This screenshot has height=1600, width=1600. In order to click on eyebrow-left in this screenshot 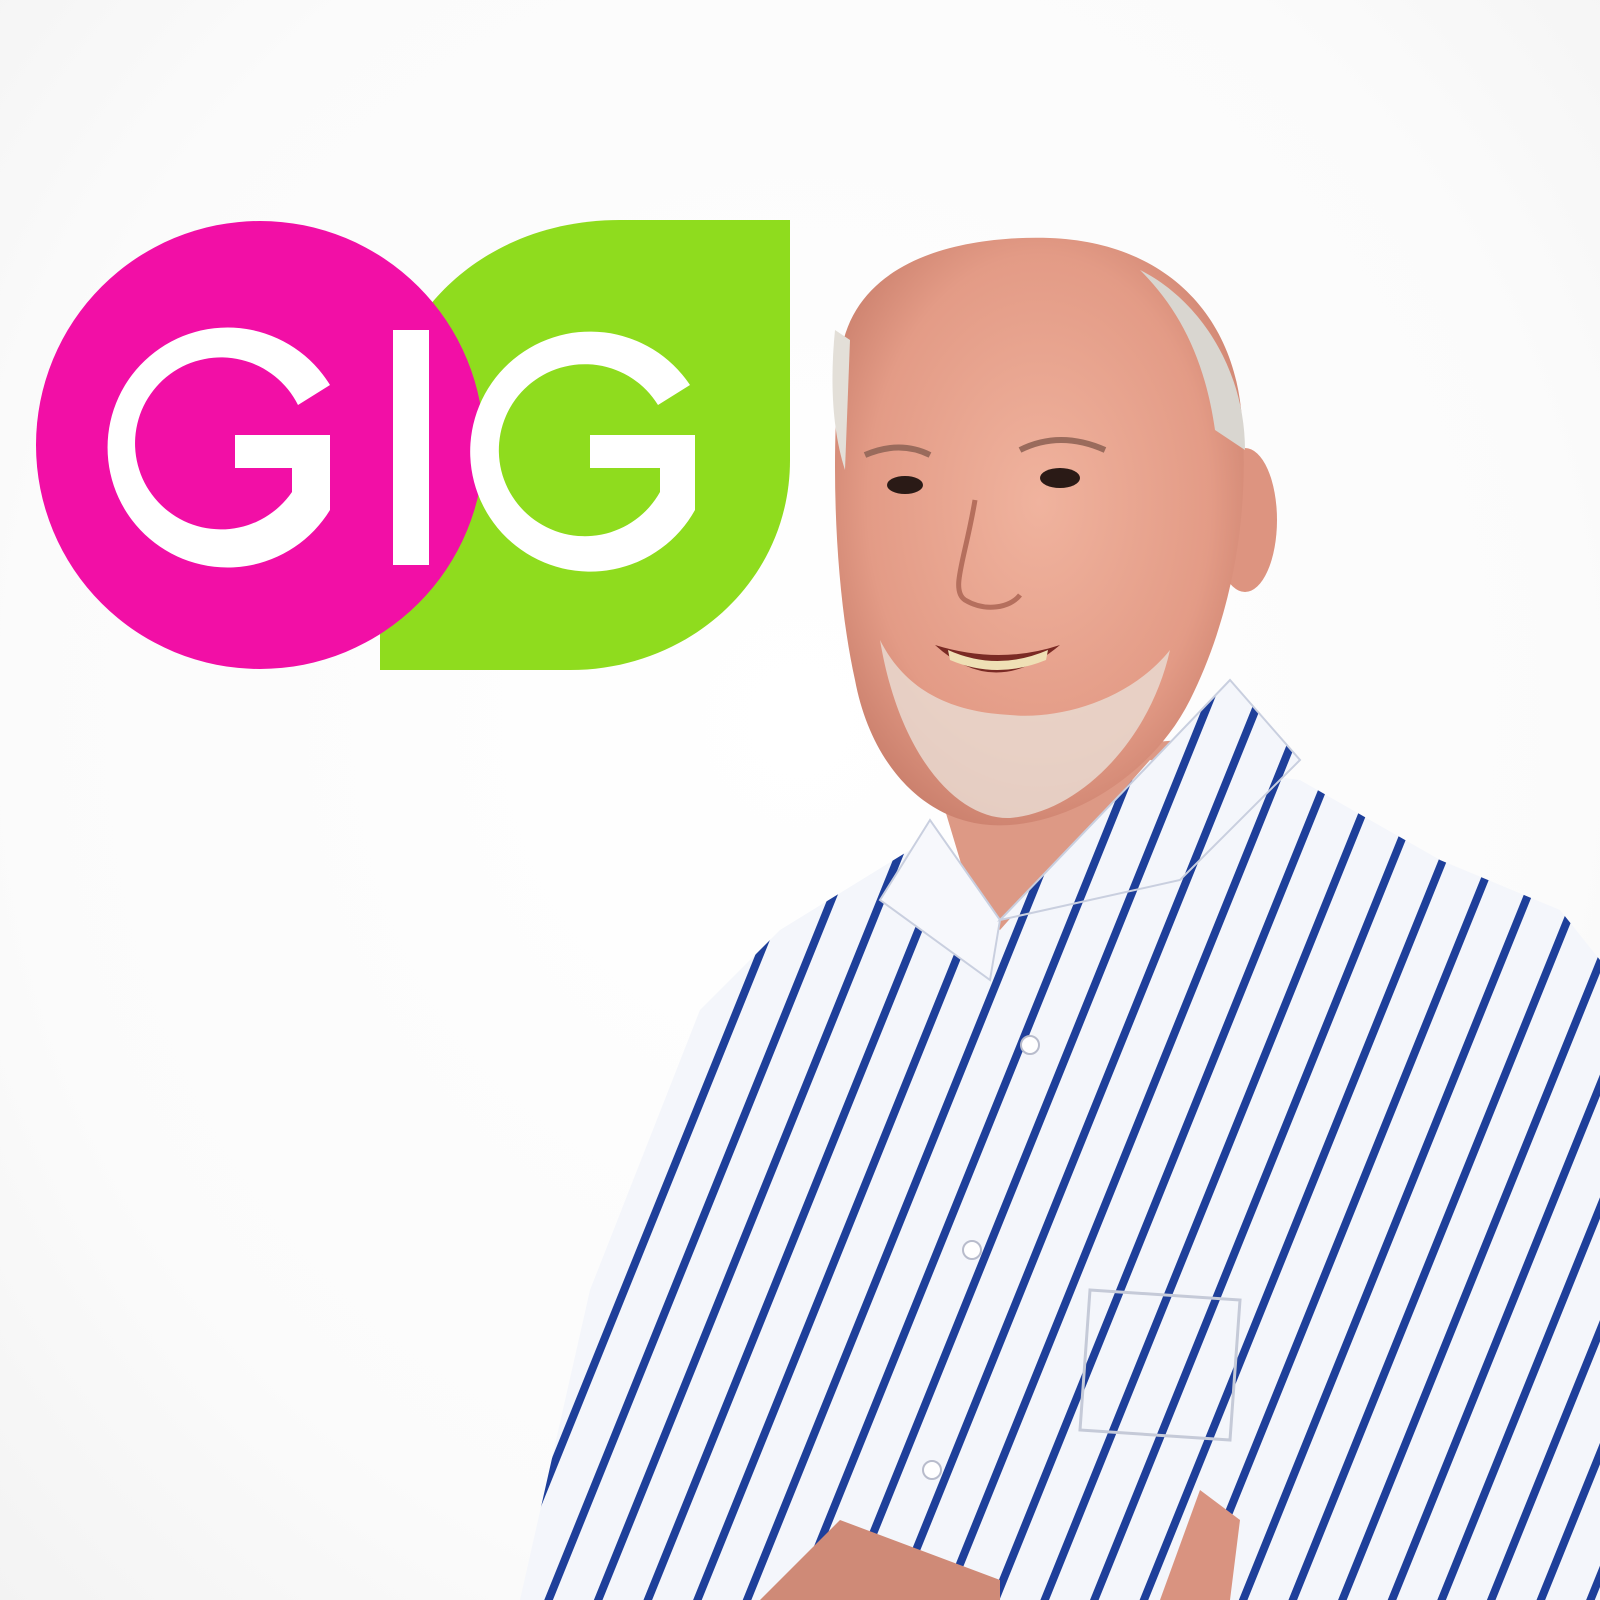, I will do `click(897, 451)`.